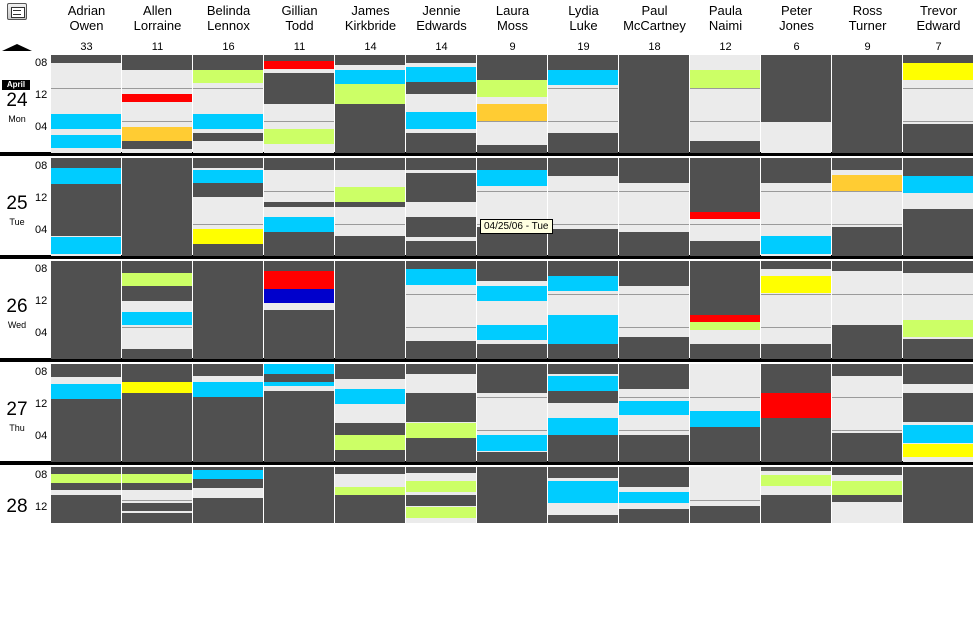 The image size is (980, 624). I want to click on day-number: 27, so click(17, 409).